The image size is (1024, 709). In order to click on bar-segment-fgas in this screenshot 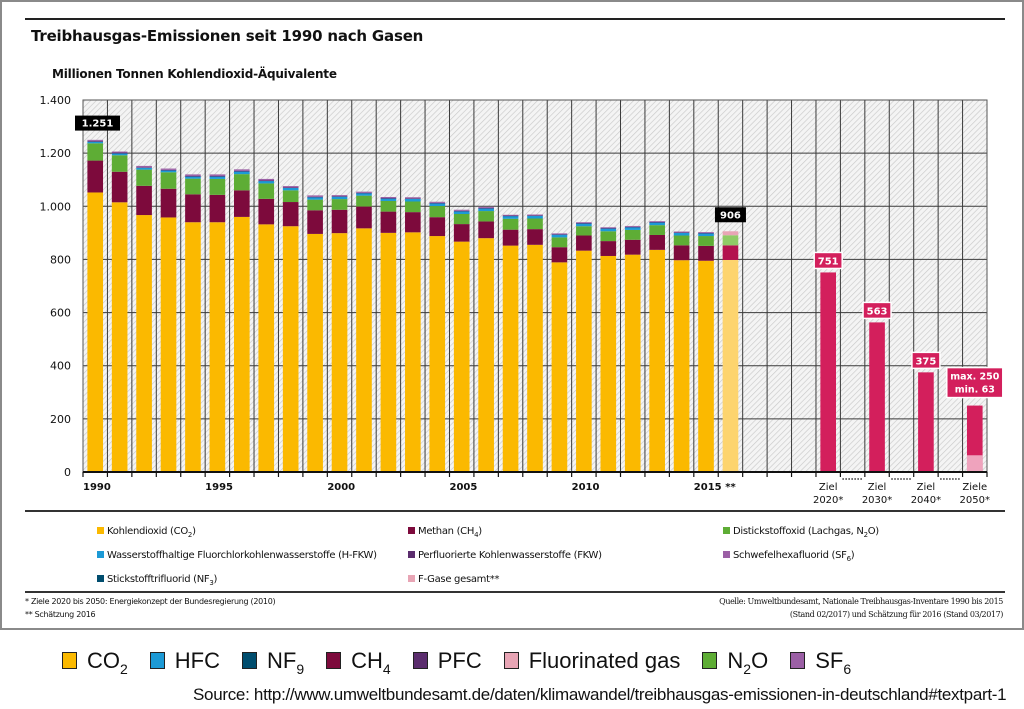, I will do `click(730, 233)`.